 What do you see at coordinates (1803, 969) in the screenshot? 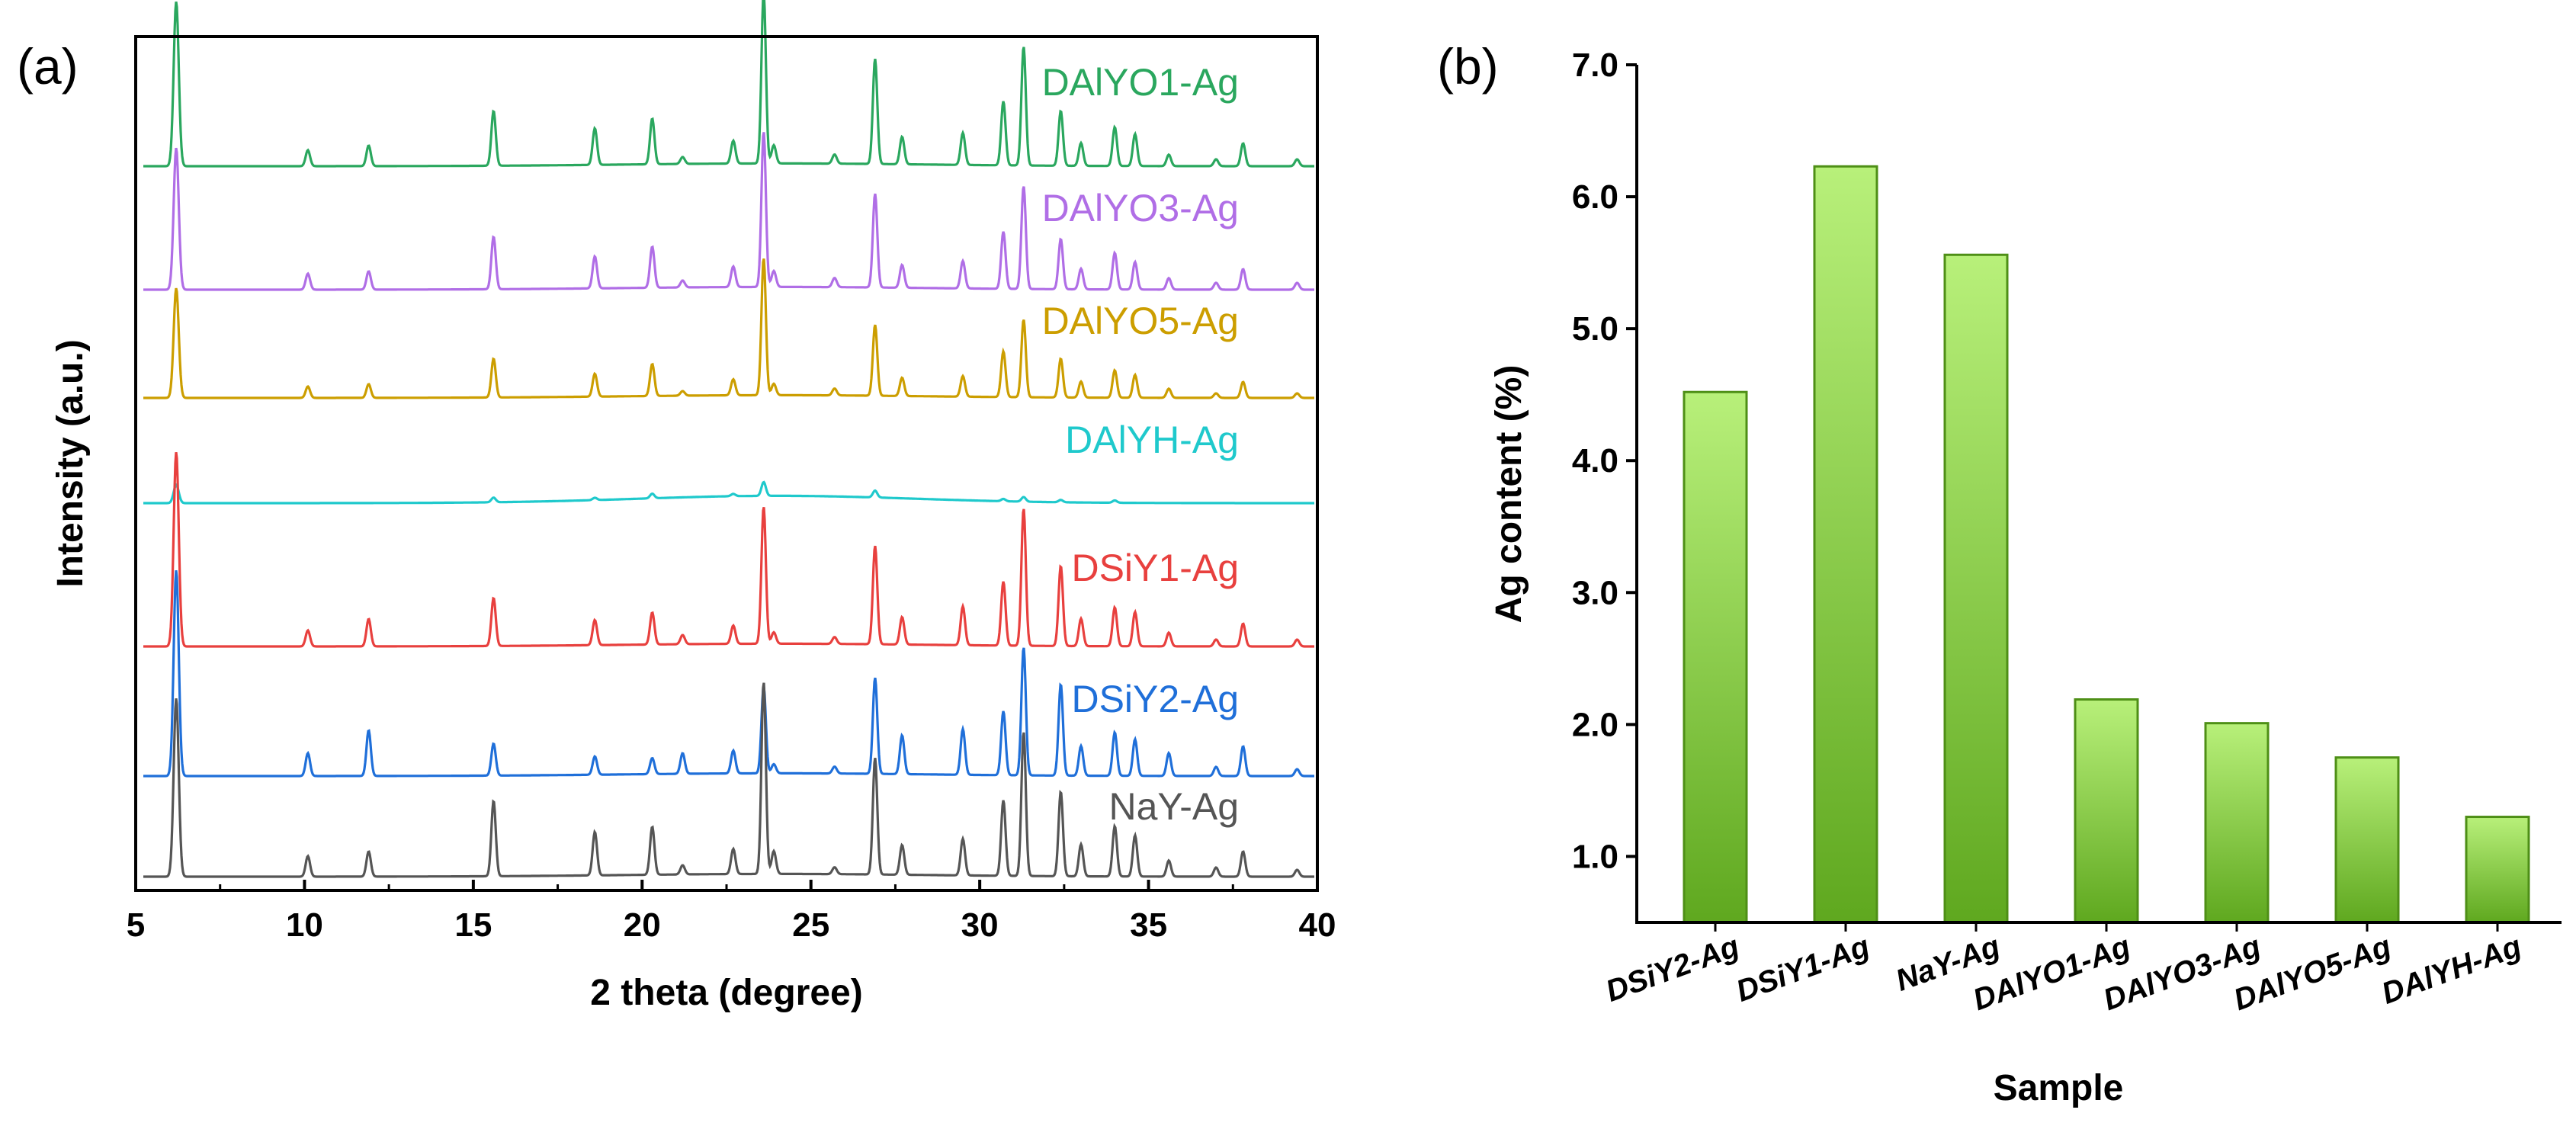
I see `bar-category-label: DSiY1-Ag` at bounding box center [1803, 969].